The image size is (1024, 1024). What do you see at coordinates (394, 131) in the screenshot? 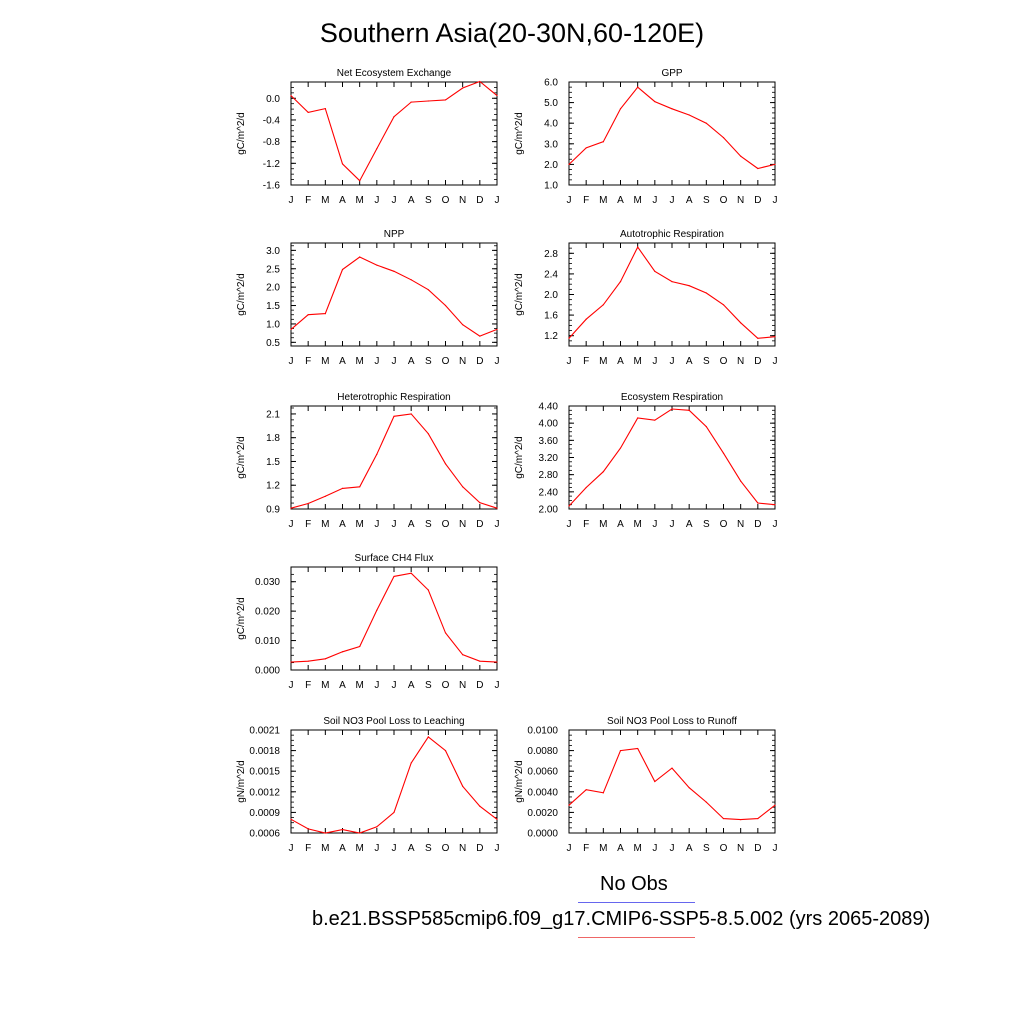
I see `series-line` at bounding box center [394, 131].